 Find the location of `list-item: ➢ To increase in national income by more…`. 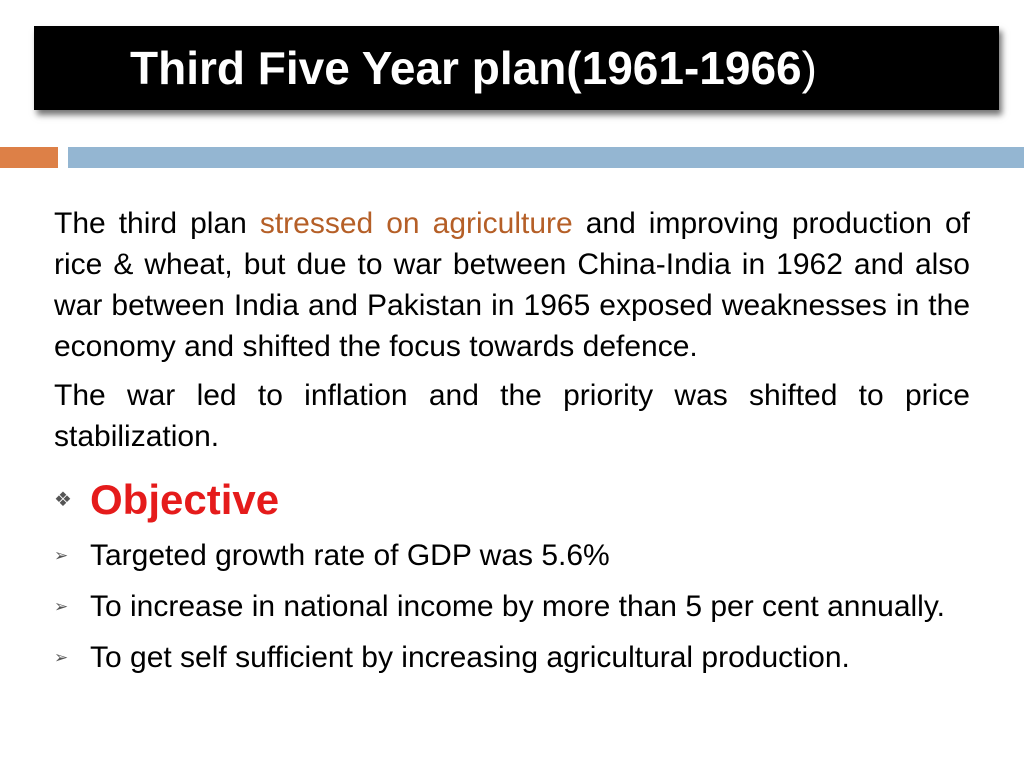

list-item: ➢ To increase in national income by more… is located at coordinates (512, 606).